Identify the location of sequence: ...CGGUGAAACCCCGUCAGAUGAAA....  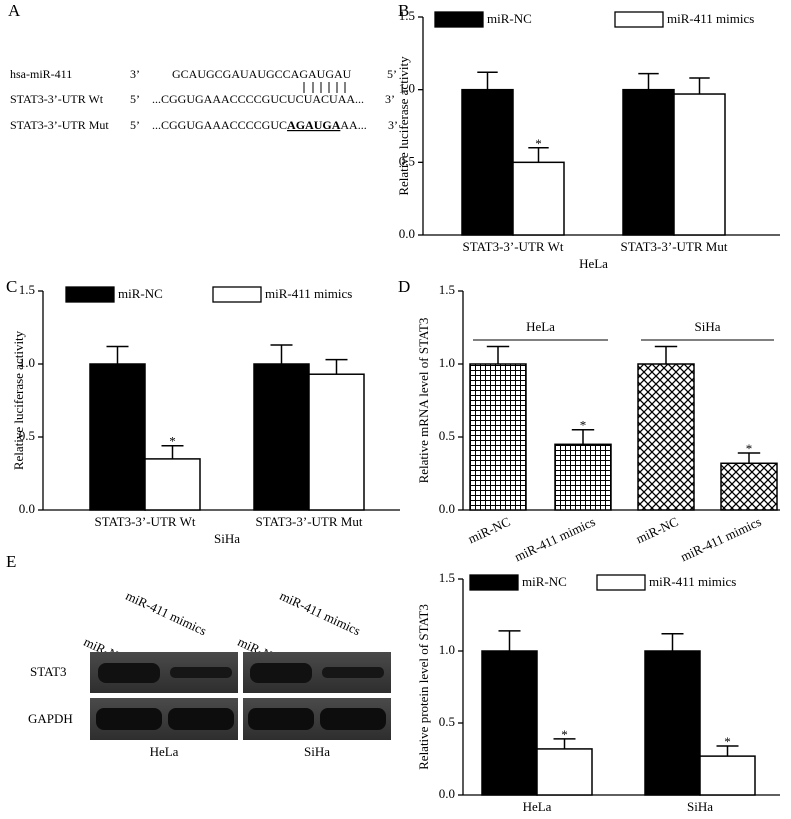
(259, 125).